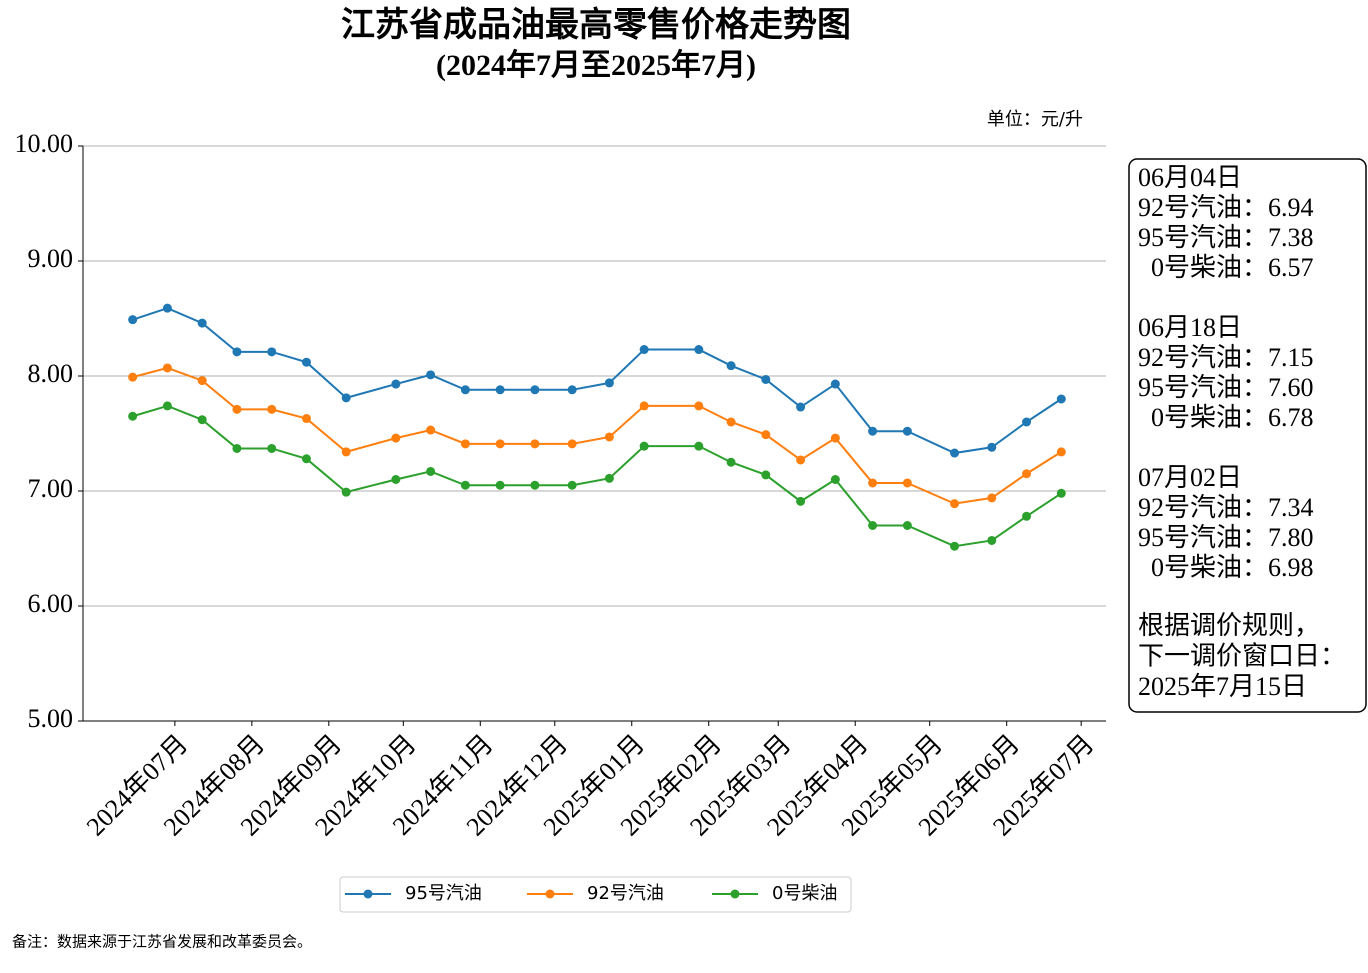 The width and height of the screenshot is (1368, 973). What do you see at coordinates (1035, 119) in the screenshot?
I see `unit-label: 单位：元/升` at bounding box center [1035, 119].